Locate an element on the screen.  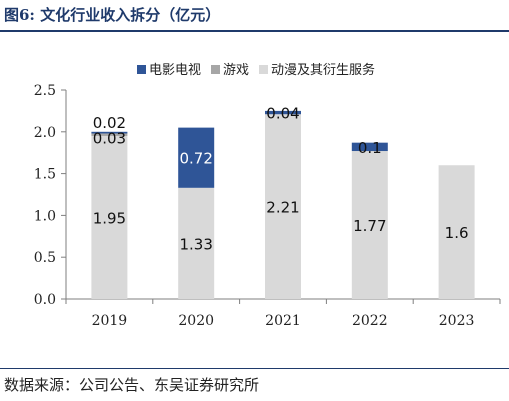
y-tick-label: 0.5 is located at coordinates (45, 258).